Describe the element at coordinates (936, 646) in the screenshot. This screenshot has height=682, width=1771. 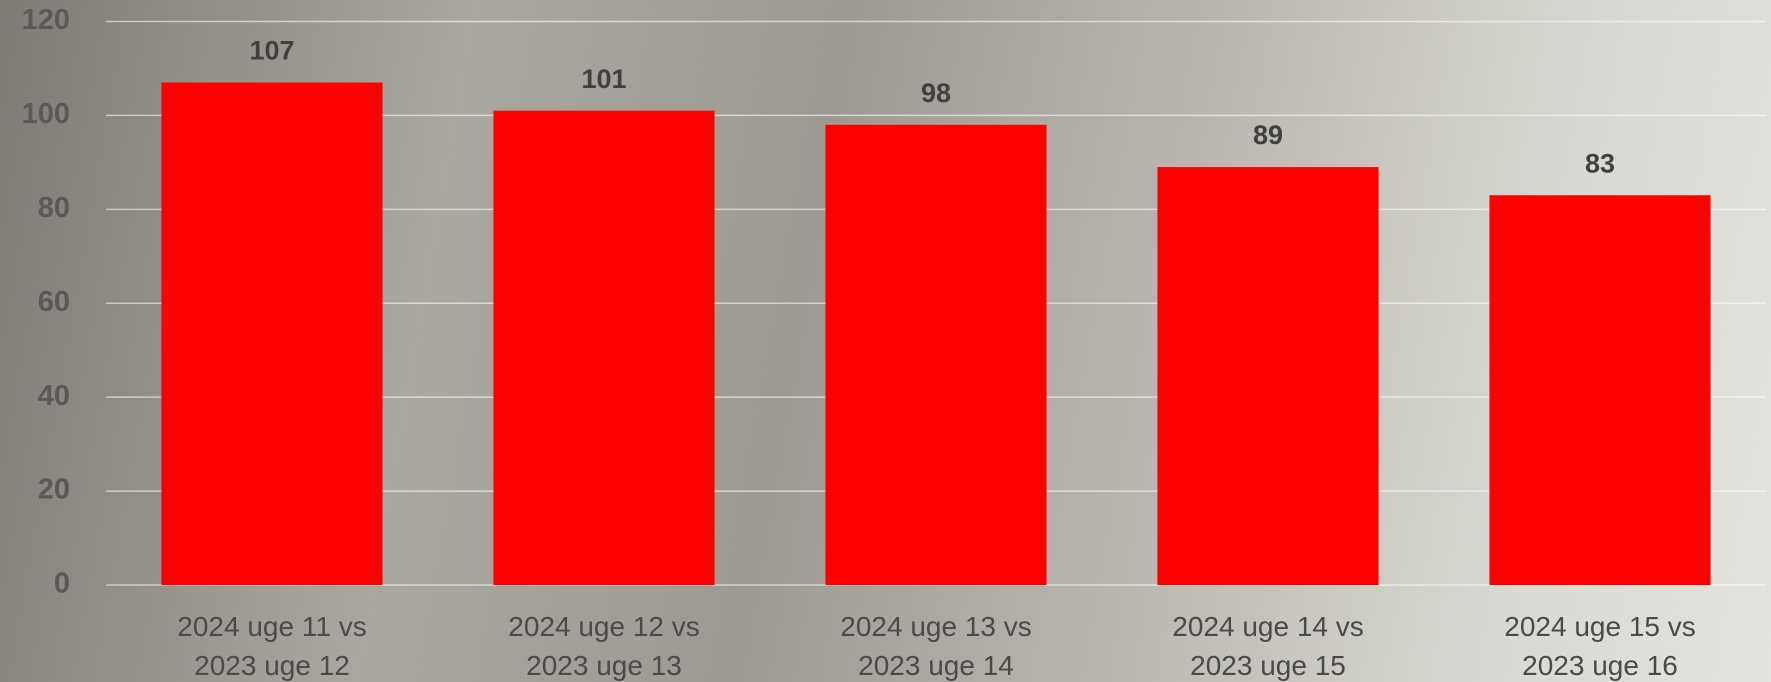
I see `x-tick-label: 2024 uge 13 vs 2023 uge 14` at that location.